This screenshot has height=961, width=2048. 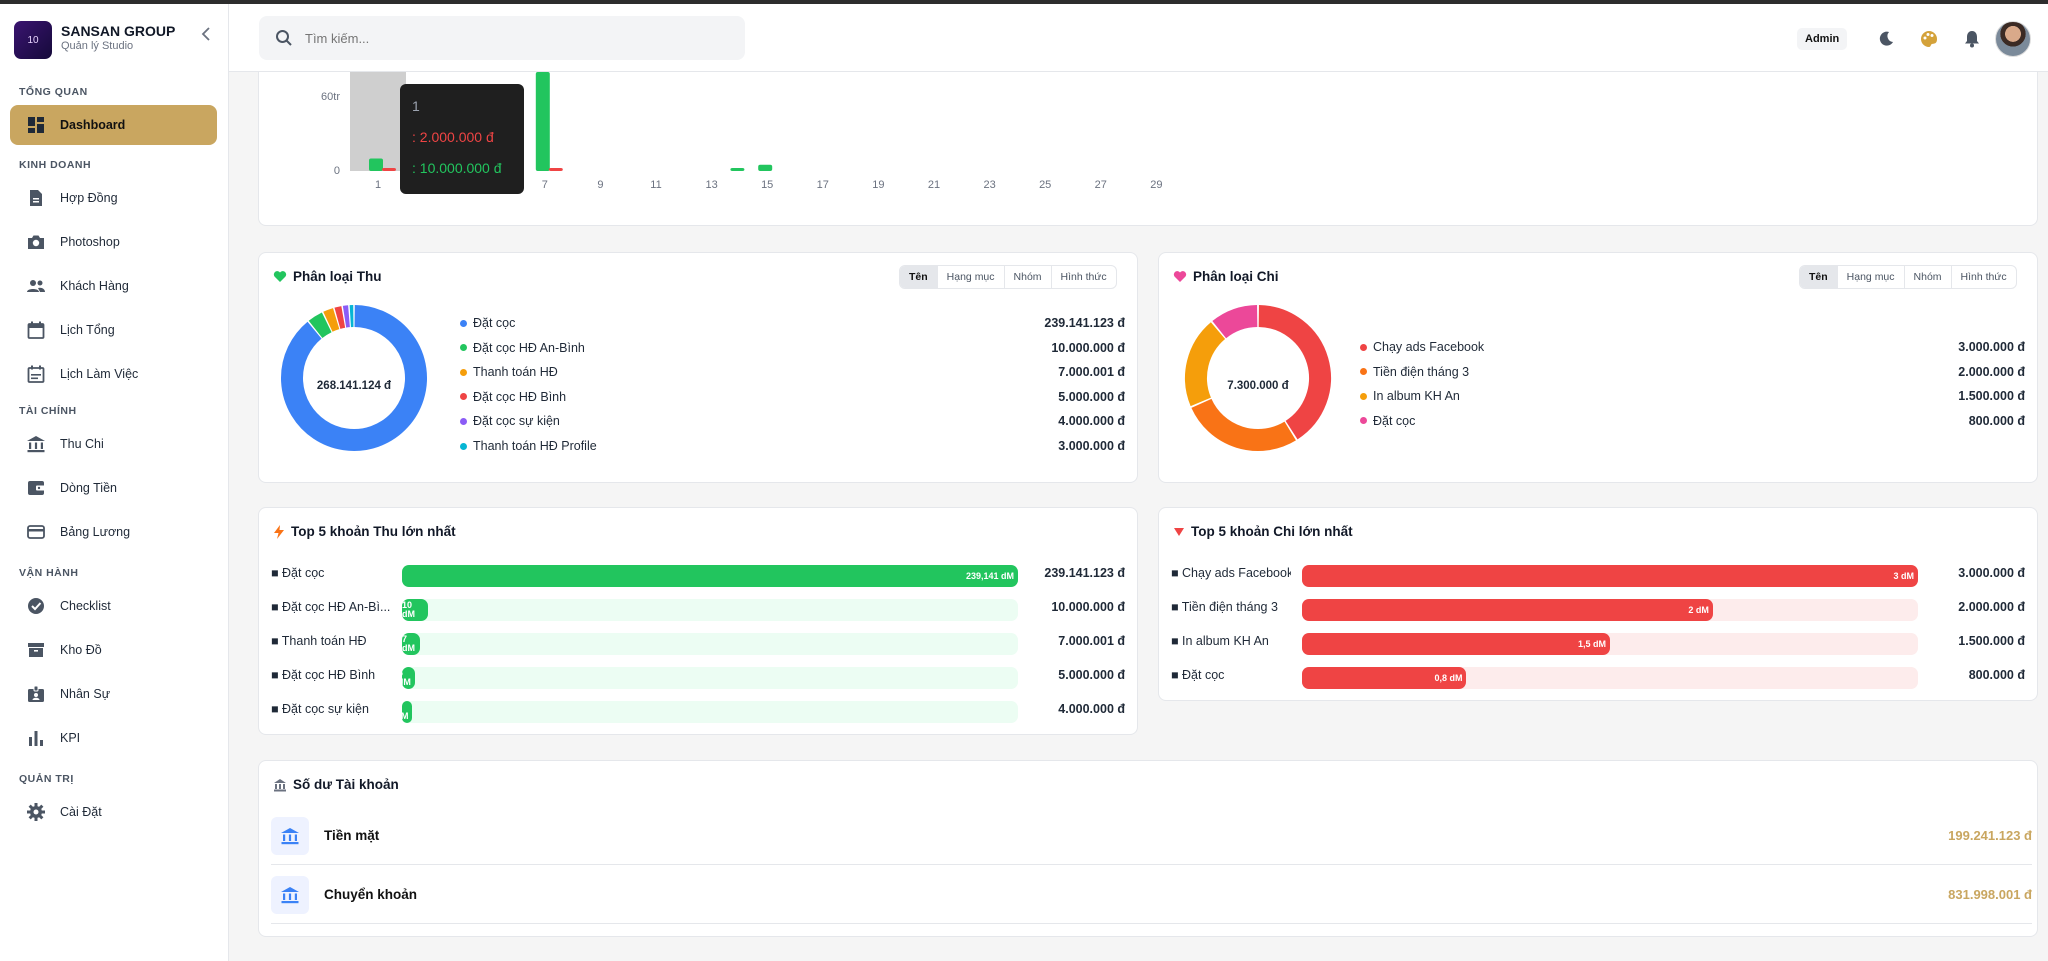 I want to click on top-item-row: ■ Đặt cọc HĐ Bình 5 dM 5.000.000 đ, so click(x=698, y=675).